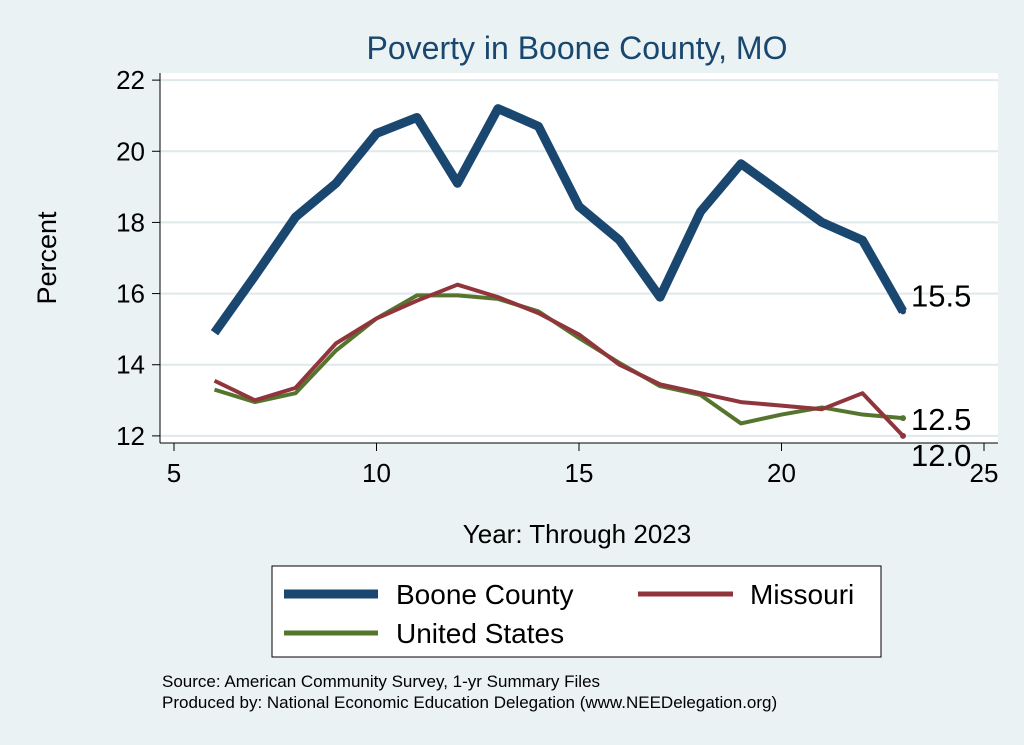 This screenshot has height=745, width=1024. Describe the element at coordinates (559, 360) in the screenshot. I see `series-line-missouri` at that location.